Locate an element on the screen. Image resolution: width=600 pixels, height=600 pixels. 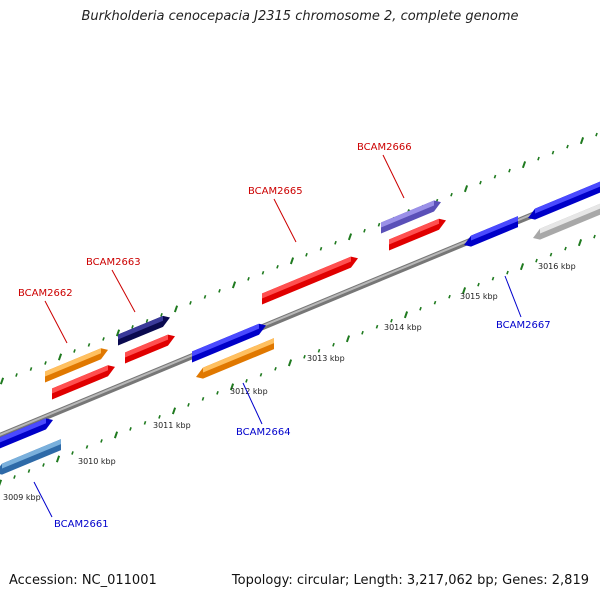
leader-line-bcam2662 is located at coordinates (56, 322).